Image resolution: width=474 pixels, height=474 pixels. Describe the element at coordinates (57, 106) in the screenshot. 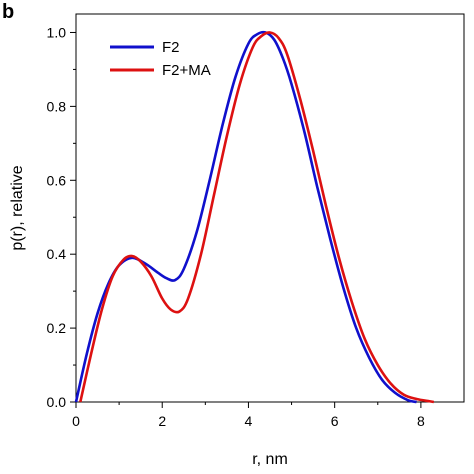

I see `y-tick-label: 0.8` at that location.